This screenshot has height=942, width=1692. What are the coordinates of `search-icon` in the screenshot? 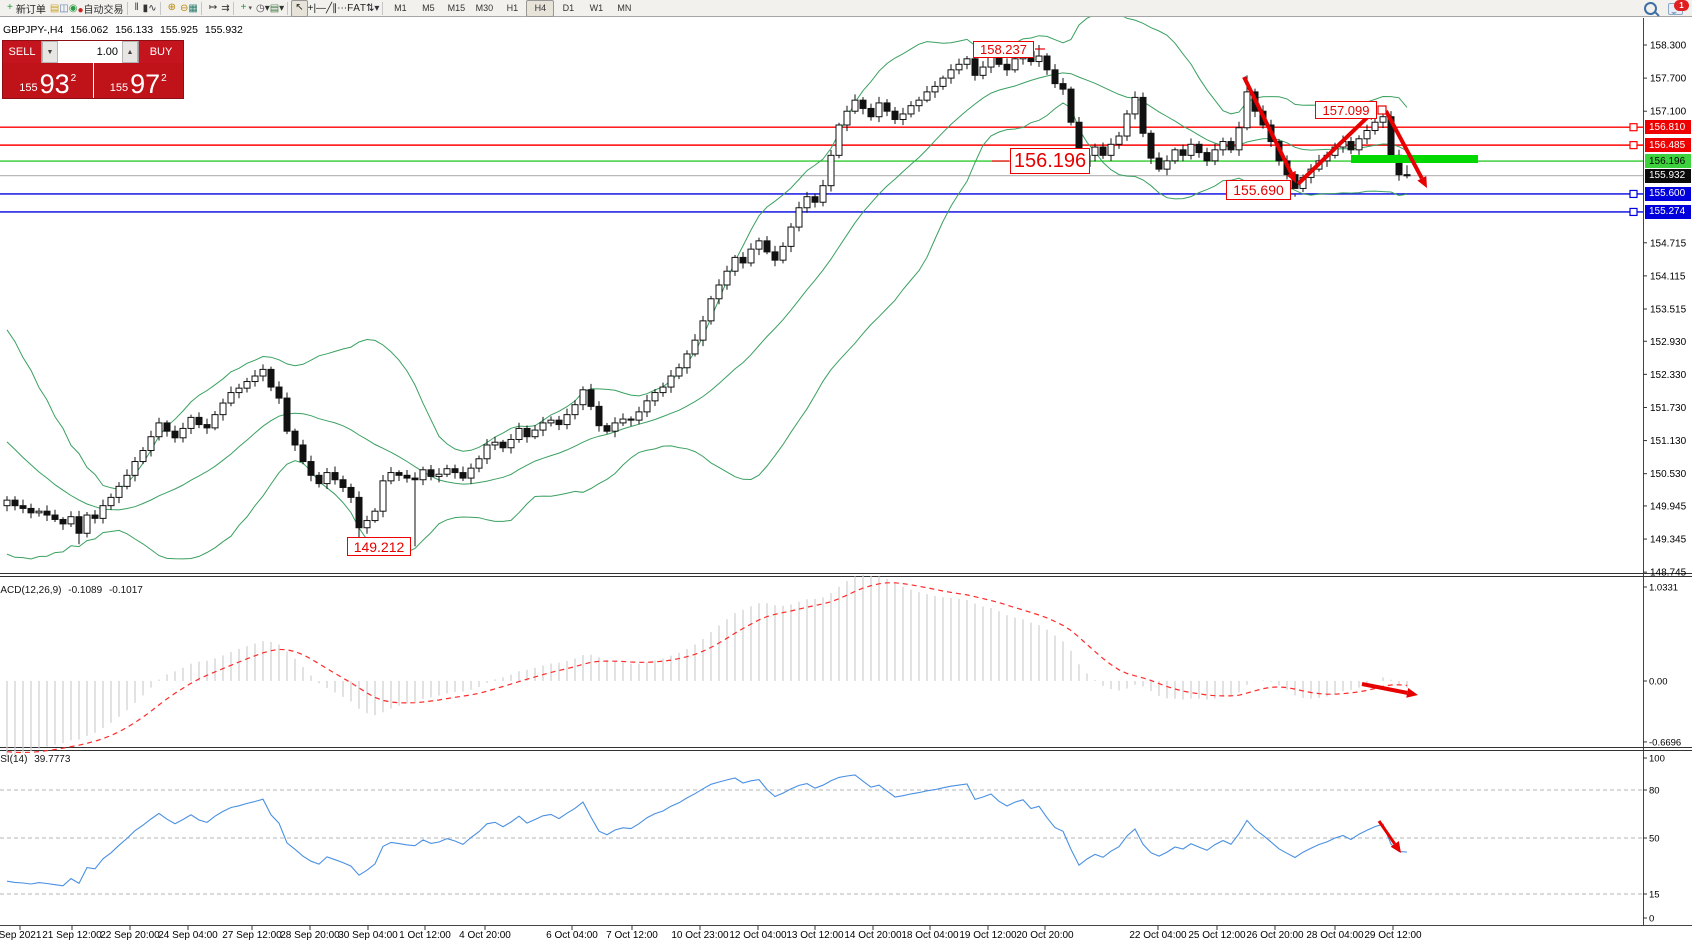 It's located at (1650, 8).